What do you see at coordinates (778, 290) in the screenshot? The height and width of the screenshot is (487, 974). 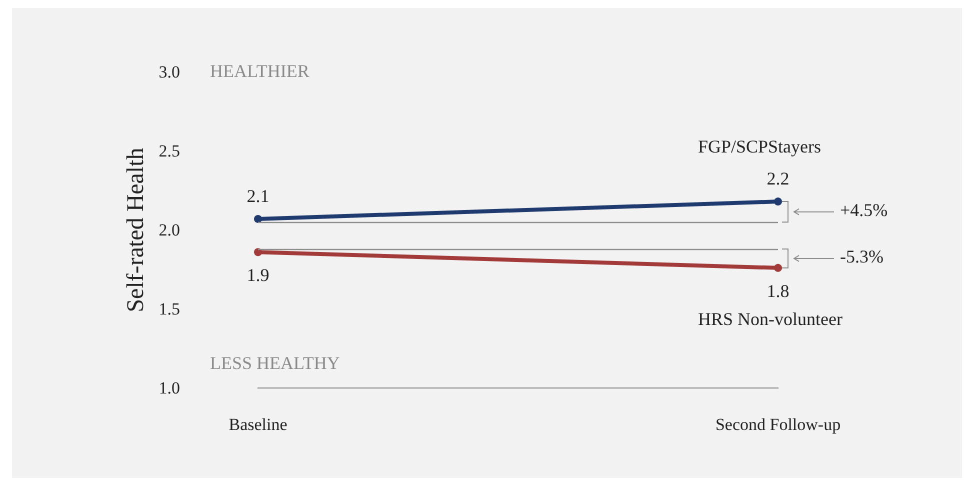 I see `data-label: 1.8` at bounding box center [778, 290].